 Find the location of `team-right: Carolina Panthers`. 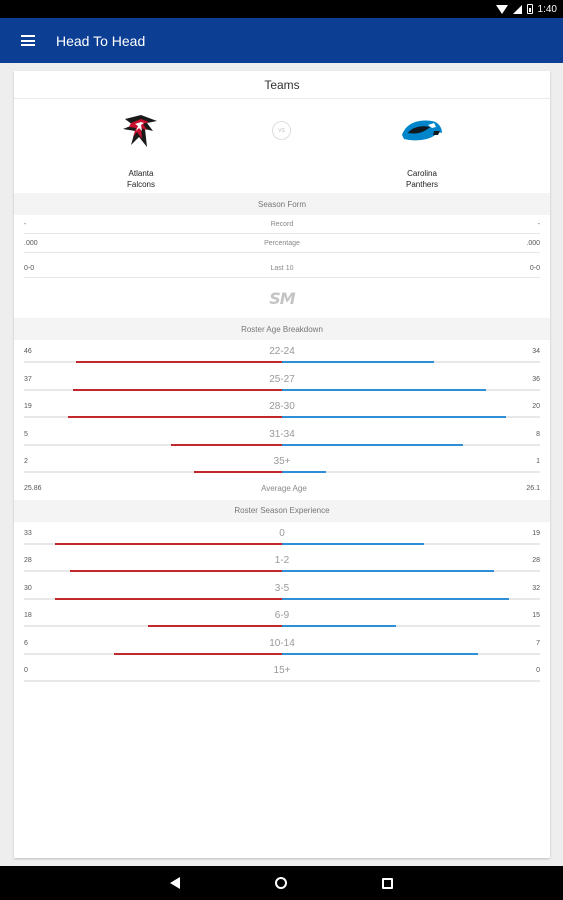

team-right: Carolina Panthers is located at coordinates (422, 149).